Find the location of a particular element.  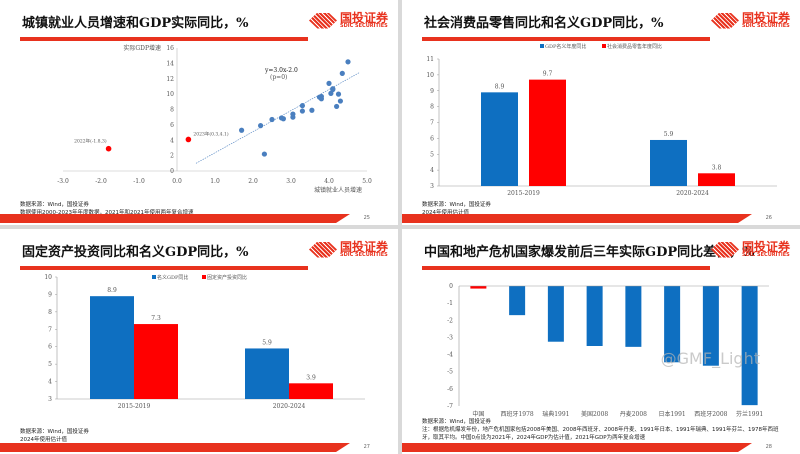

y-tick-label: -4 is located at coordinates (450, 355).